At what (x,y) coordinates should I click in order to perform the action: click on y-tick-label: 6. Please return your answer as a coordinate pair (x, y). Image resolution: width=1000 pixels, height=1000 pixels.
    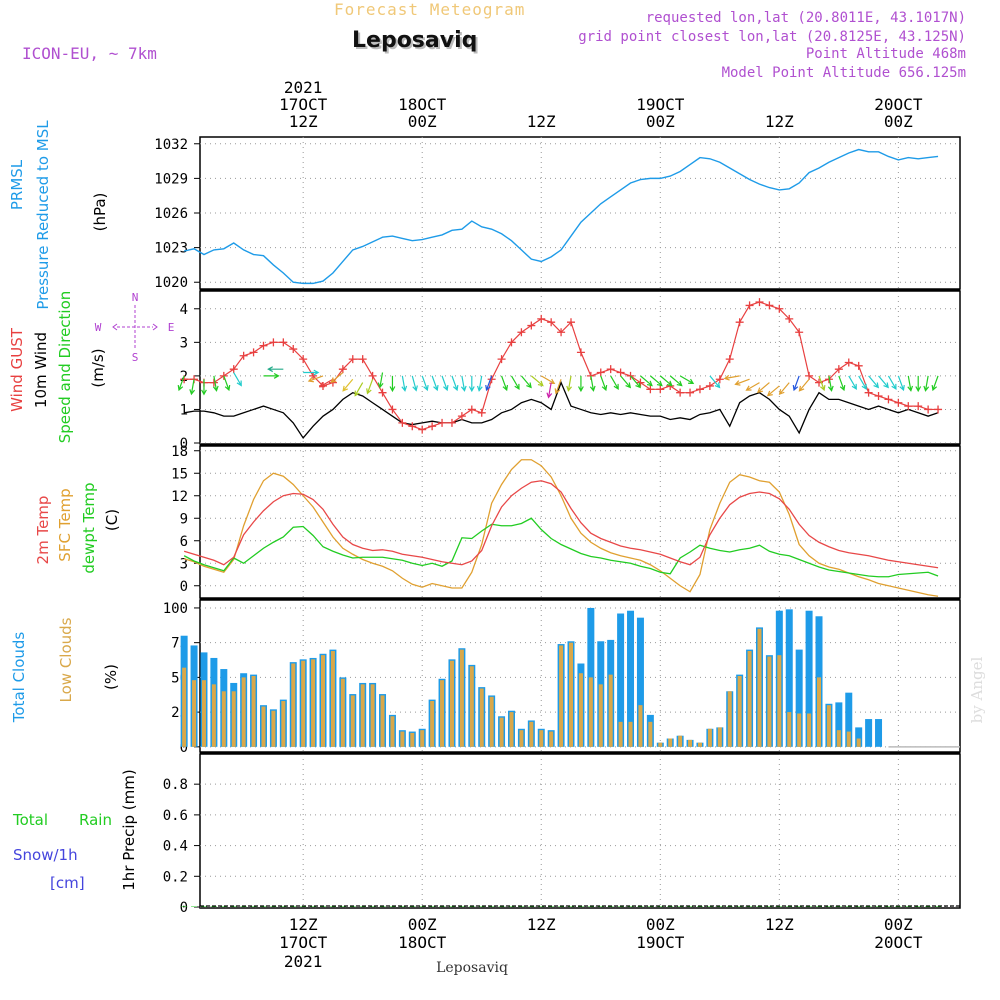
    Looking at the image, I should click on (184, 542).